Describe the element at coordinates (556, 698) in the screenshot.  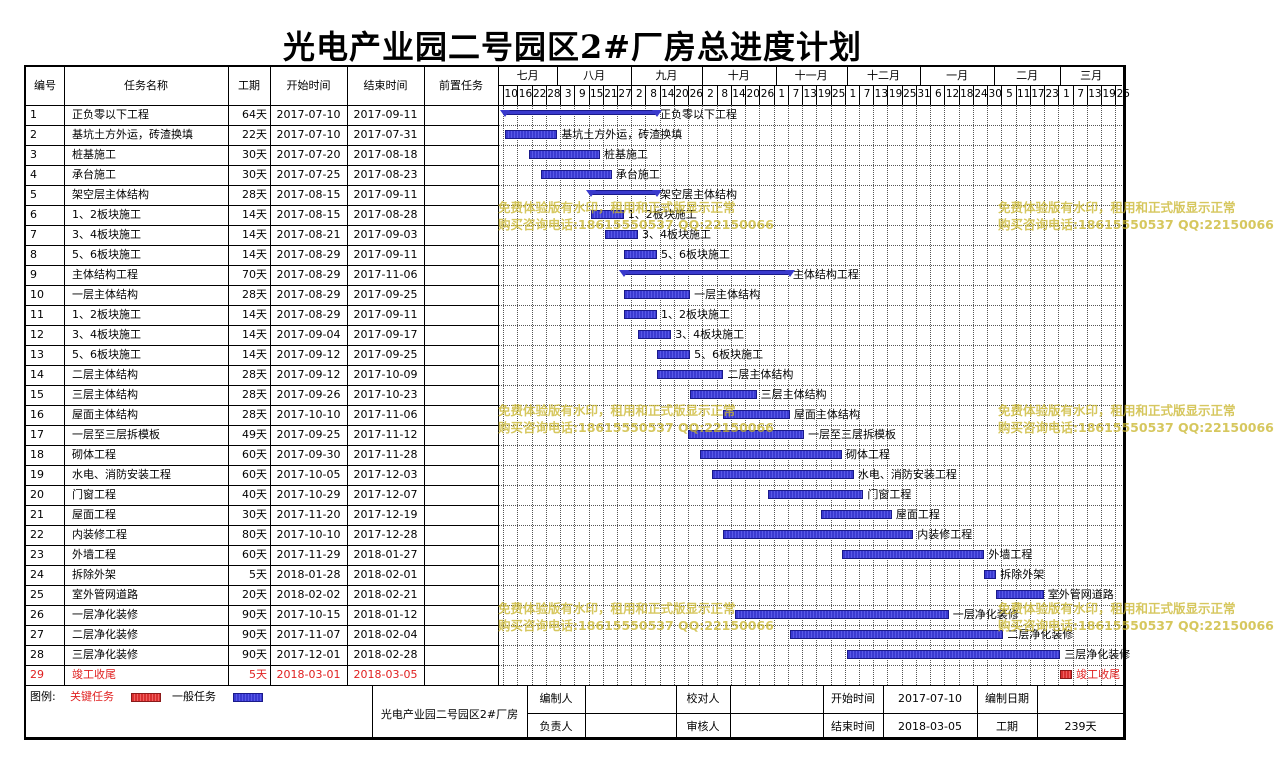
I see `footer-author-label: 编制人` at that location.